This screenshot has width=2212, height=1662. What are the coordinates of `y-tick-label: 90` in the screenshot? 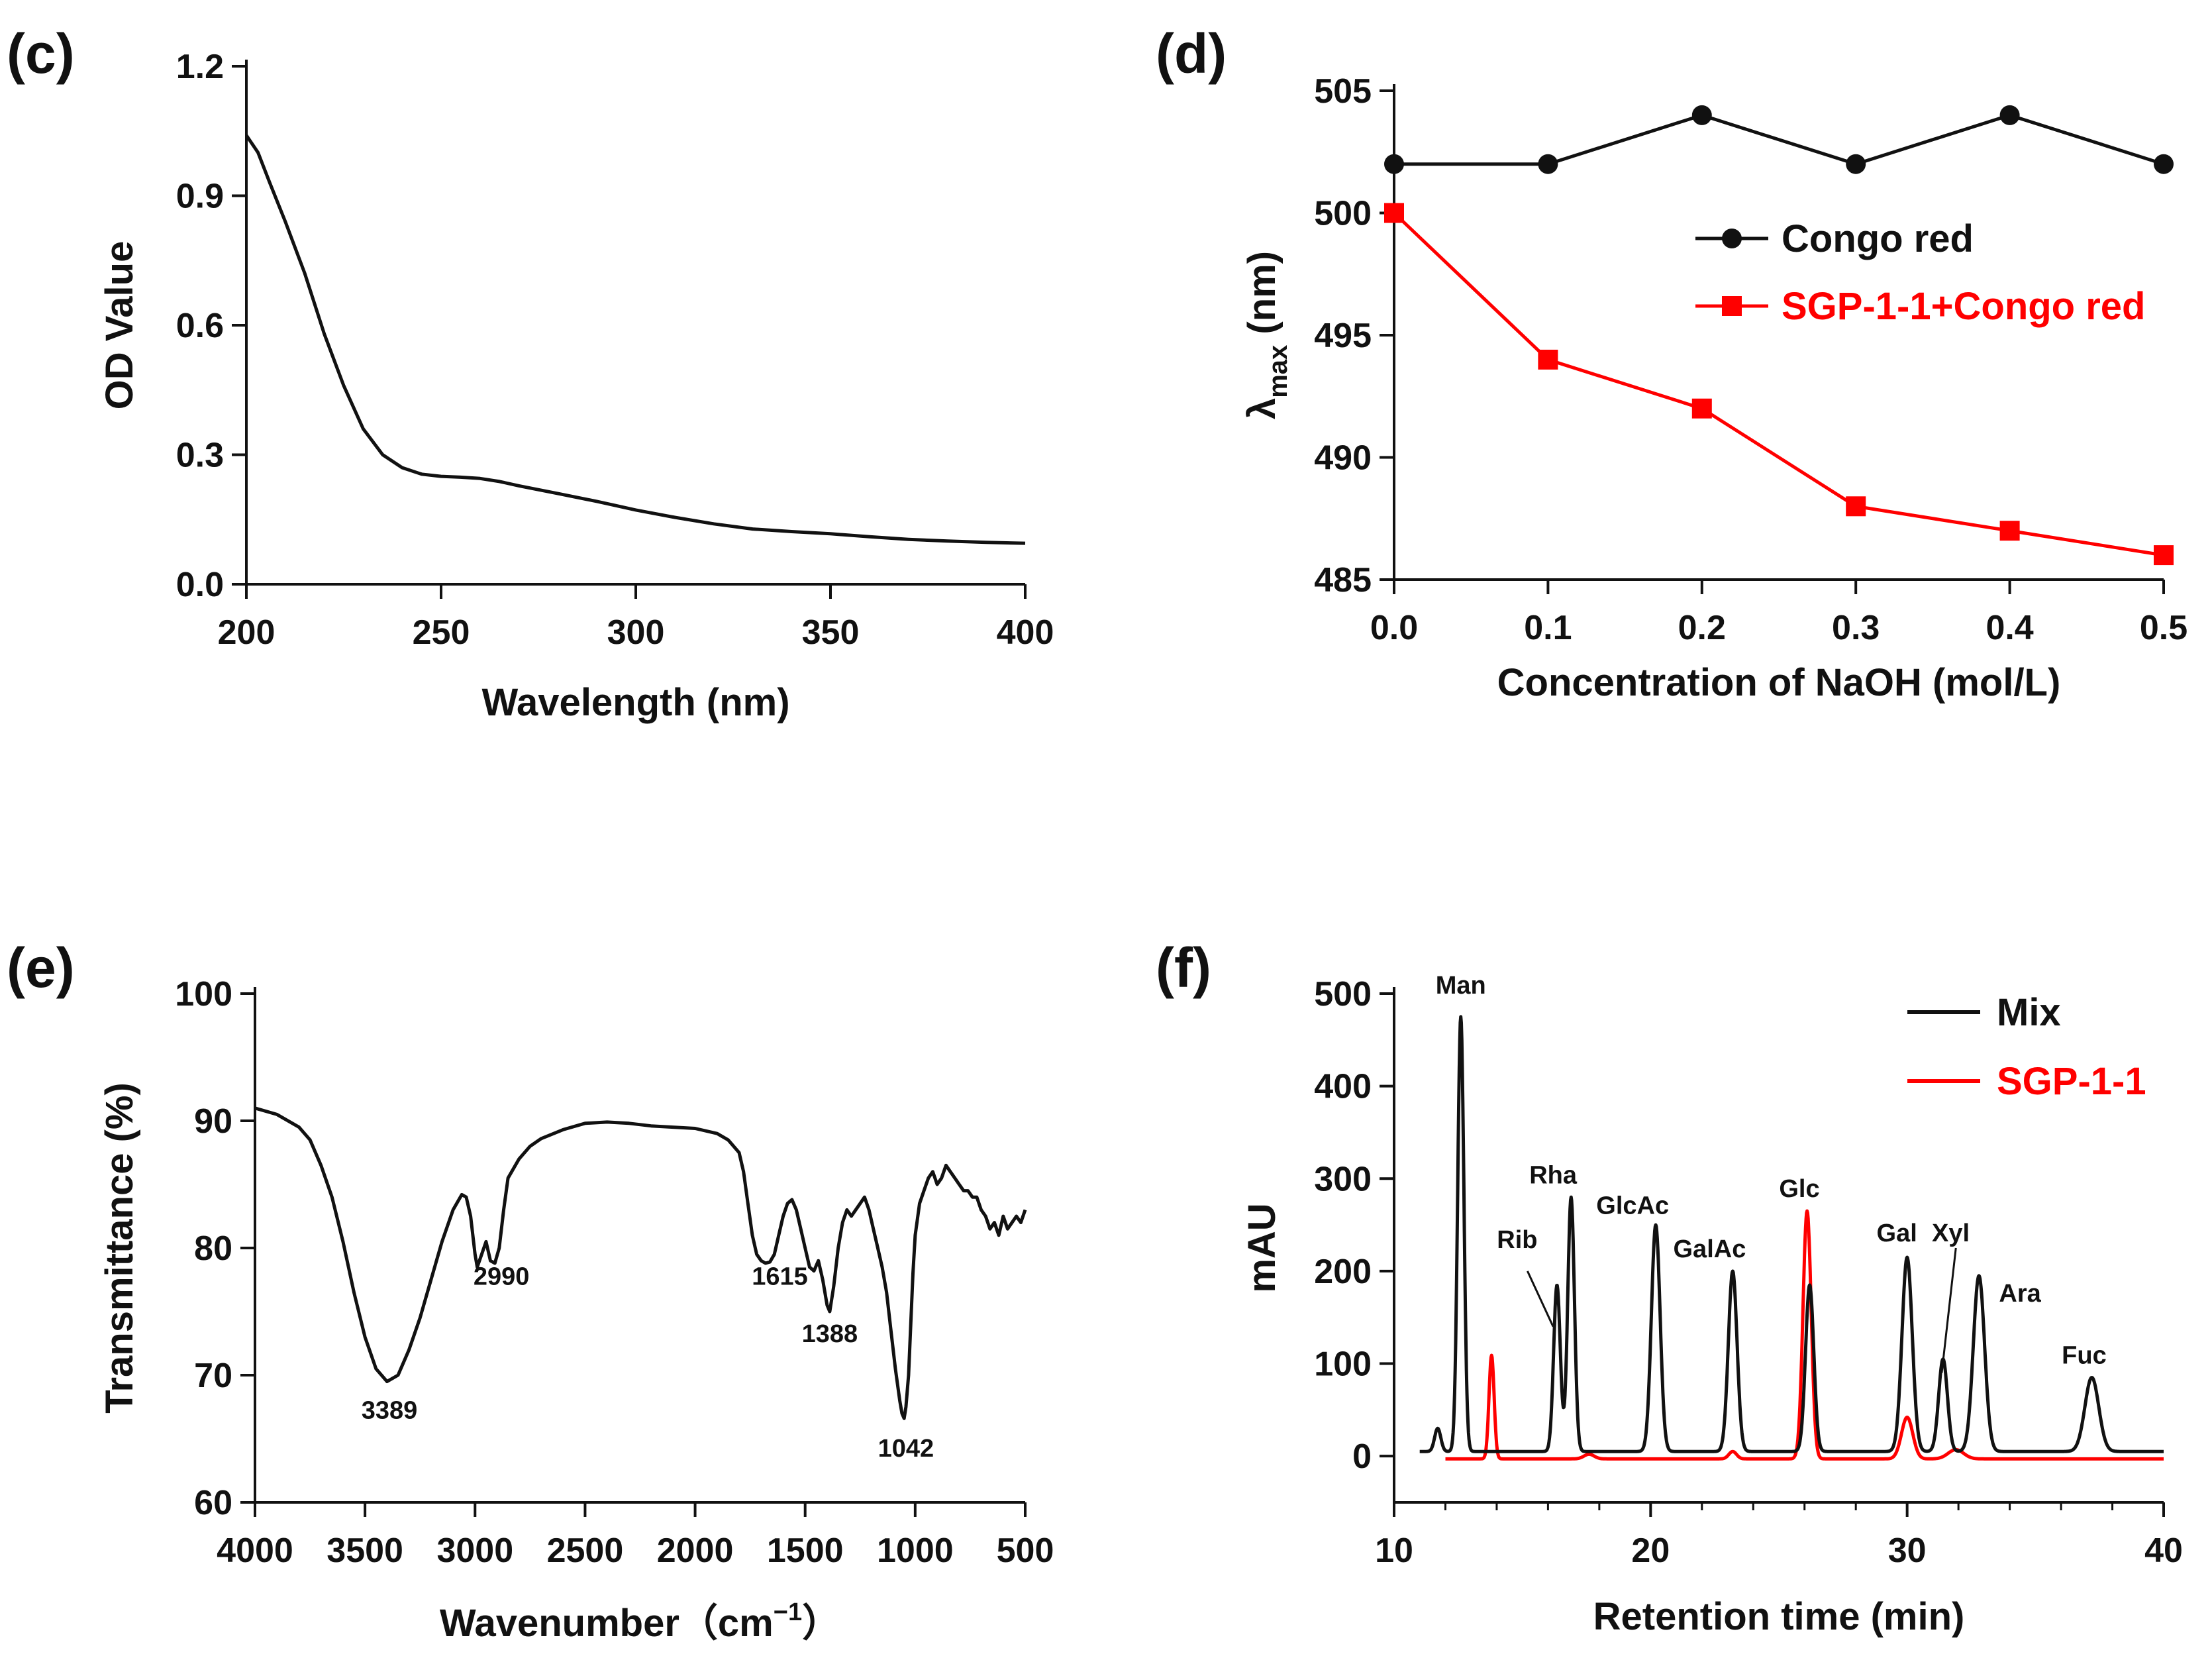 It's located at (213, 1121).